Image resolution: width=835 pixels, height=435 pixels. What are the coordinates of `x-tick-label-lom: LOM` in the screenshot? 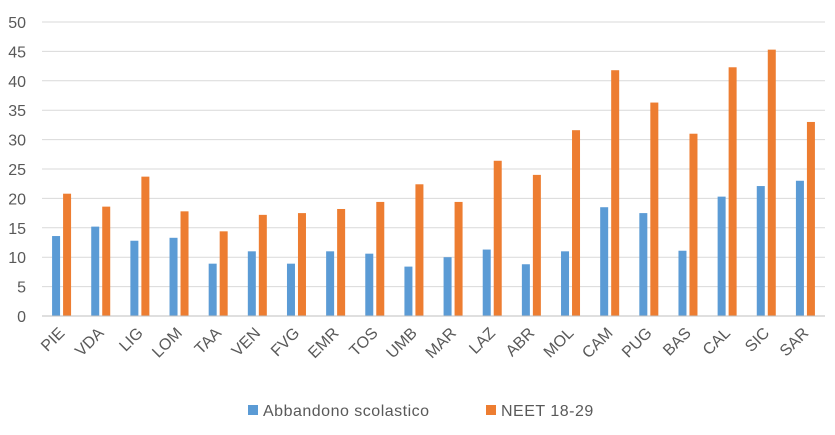 It's located at (167, 343).